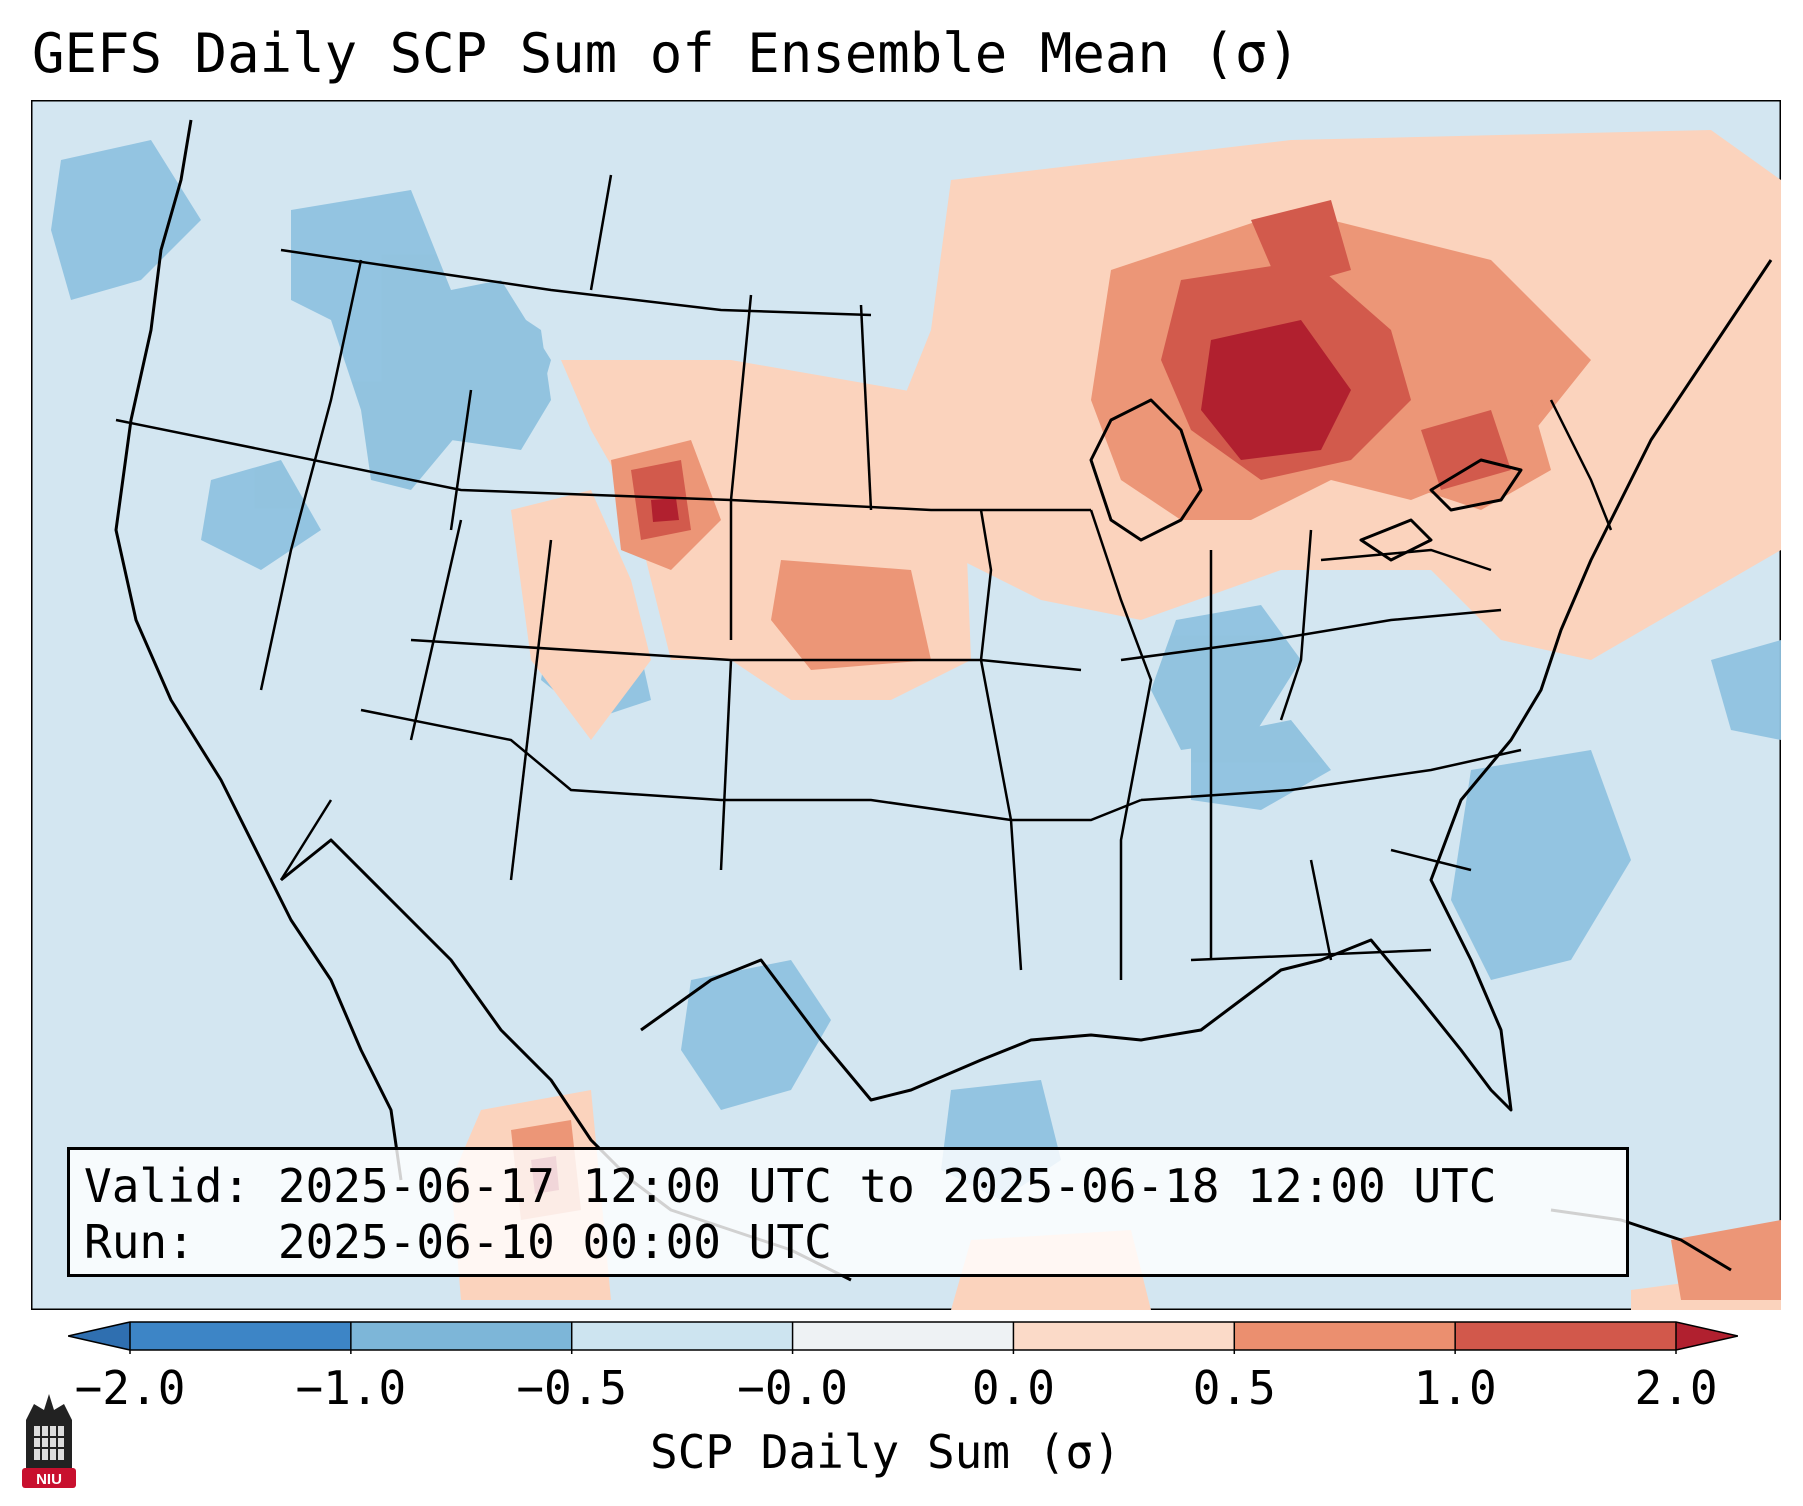 The width and height of the screenshot is (1803, 1506). Describe the element at coordinates (167, 1186) in the screenshot. I see `valid-label: Valid:` at that location.